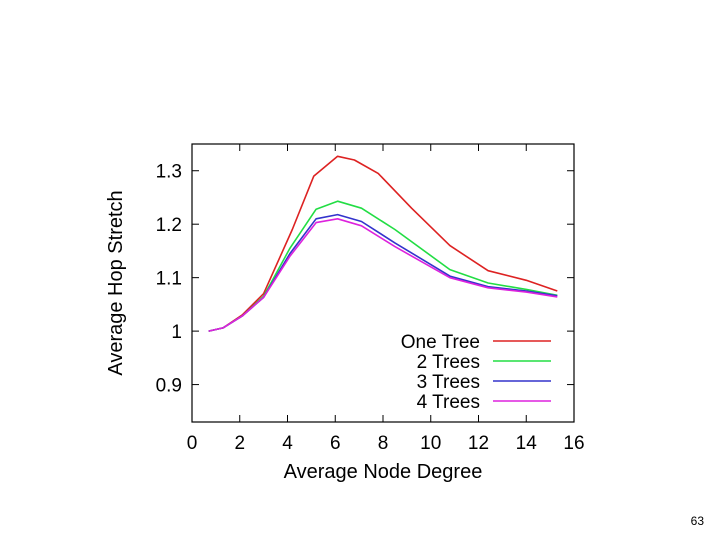 This screenshot has width=720, height=540. I want to click on y-tick-label: 1.1, so click(169, 279).